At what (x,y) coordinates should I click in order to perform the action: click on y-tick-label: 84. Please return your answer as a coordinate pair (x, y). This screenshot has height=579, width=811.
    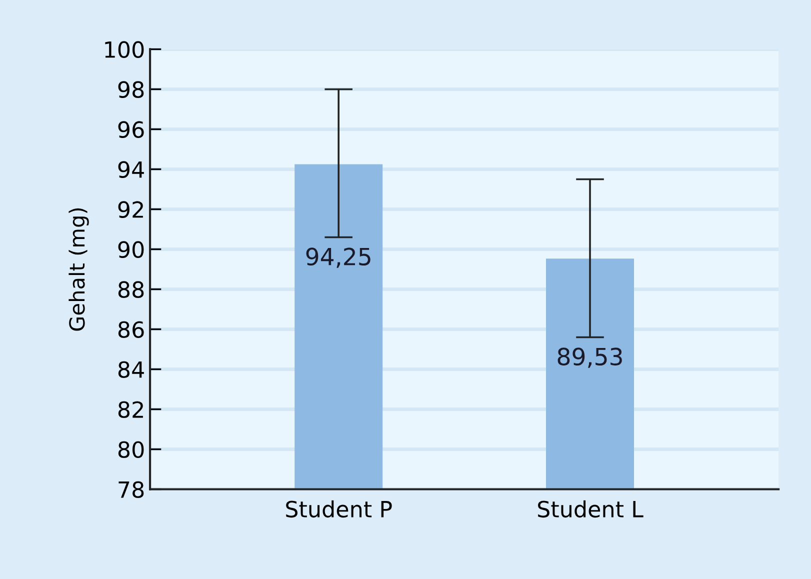
    Looking at the image, I should click on (131, 369).